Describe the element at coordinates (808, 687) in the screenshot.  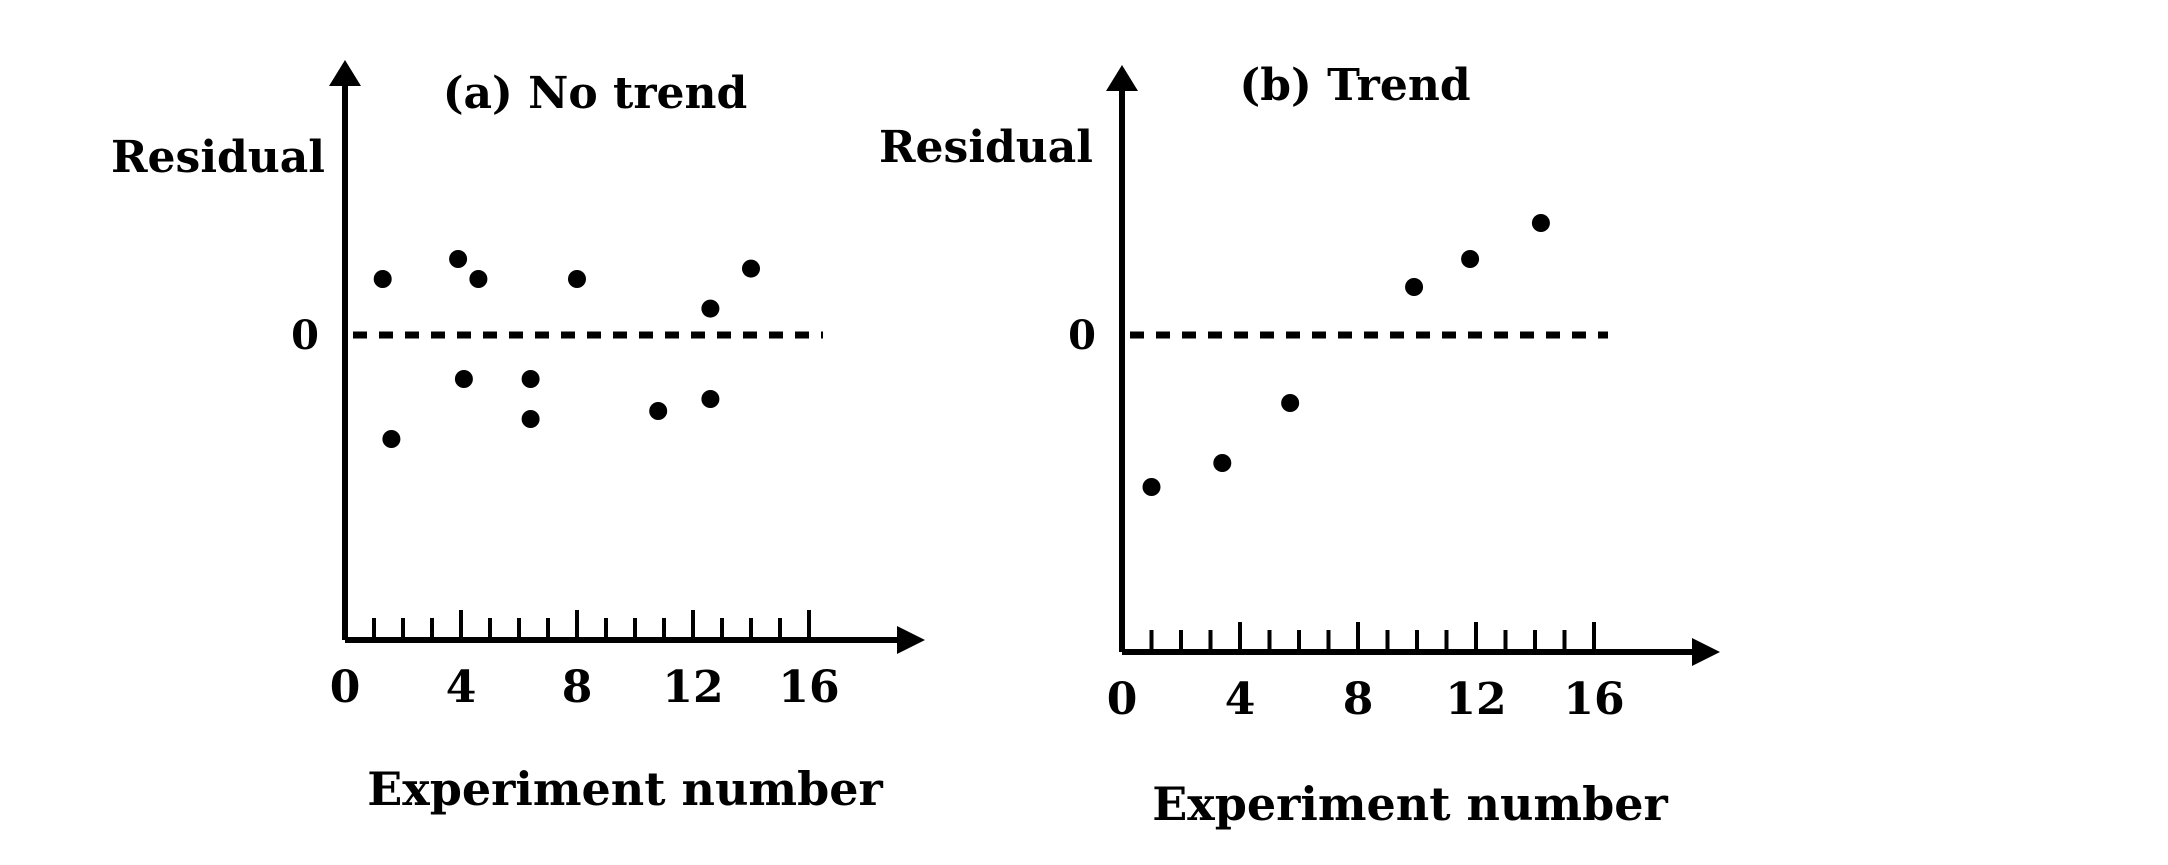
I see `panel-a-x-tick-label: 16` at that location.